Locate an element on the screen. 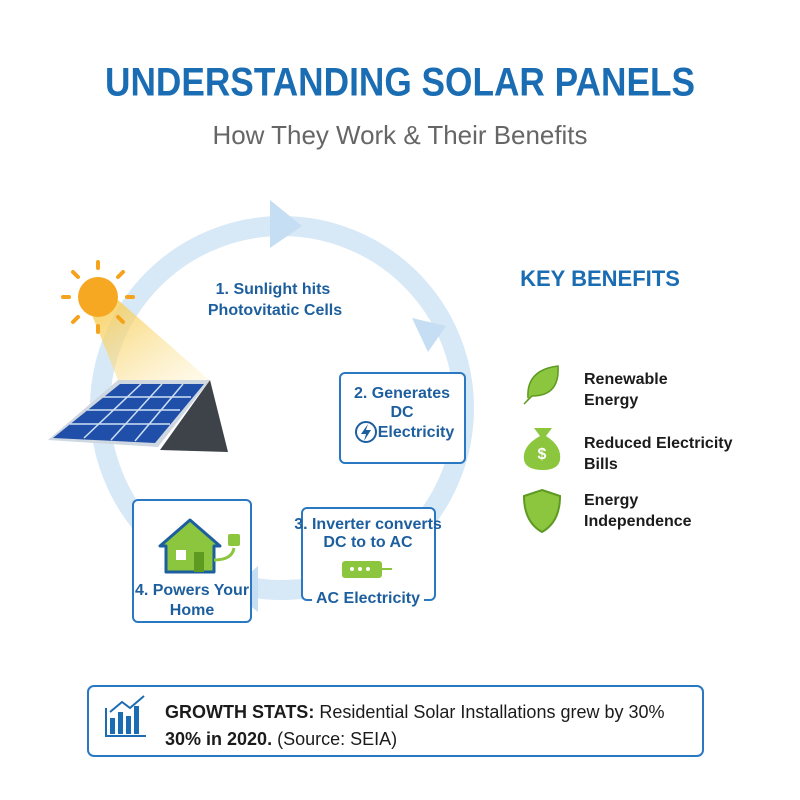 This screenshot has height=800, width=800. stats-box is located at coordinates (395, 721).